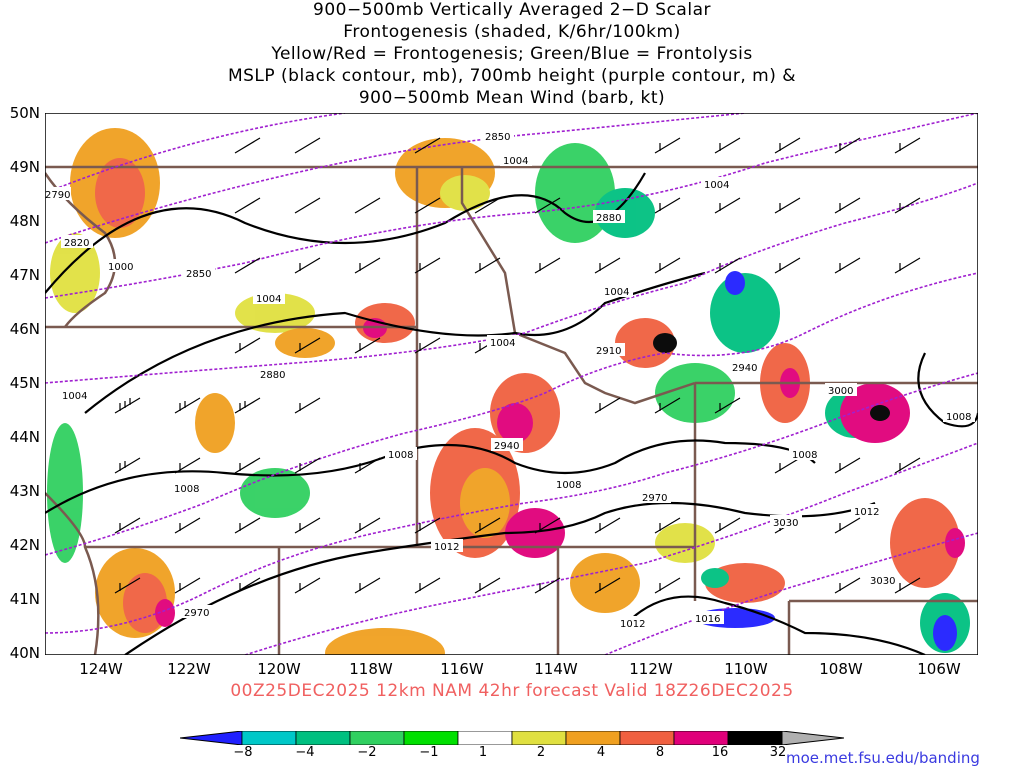  What do you see at coordinates (24, 653) in the screenshot?
I see `lat-label: 40N` at bounding box center [24, 653].